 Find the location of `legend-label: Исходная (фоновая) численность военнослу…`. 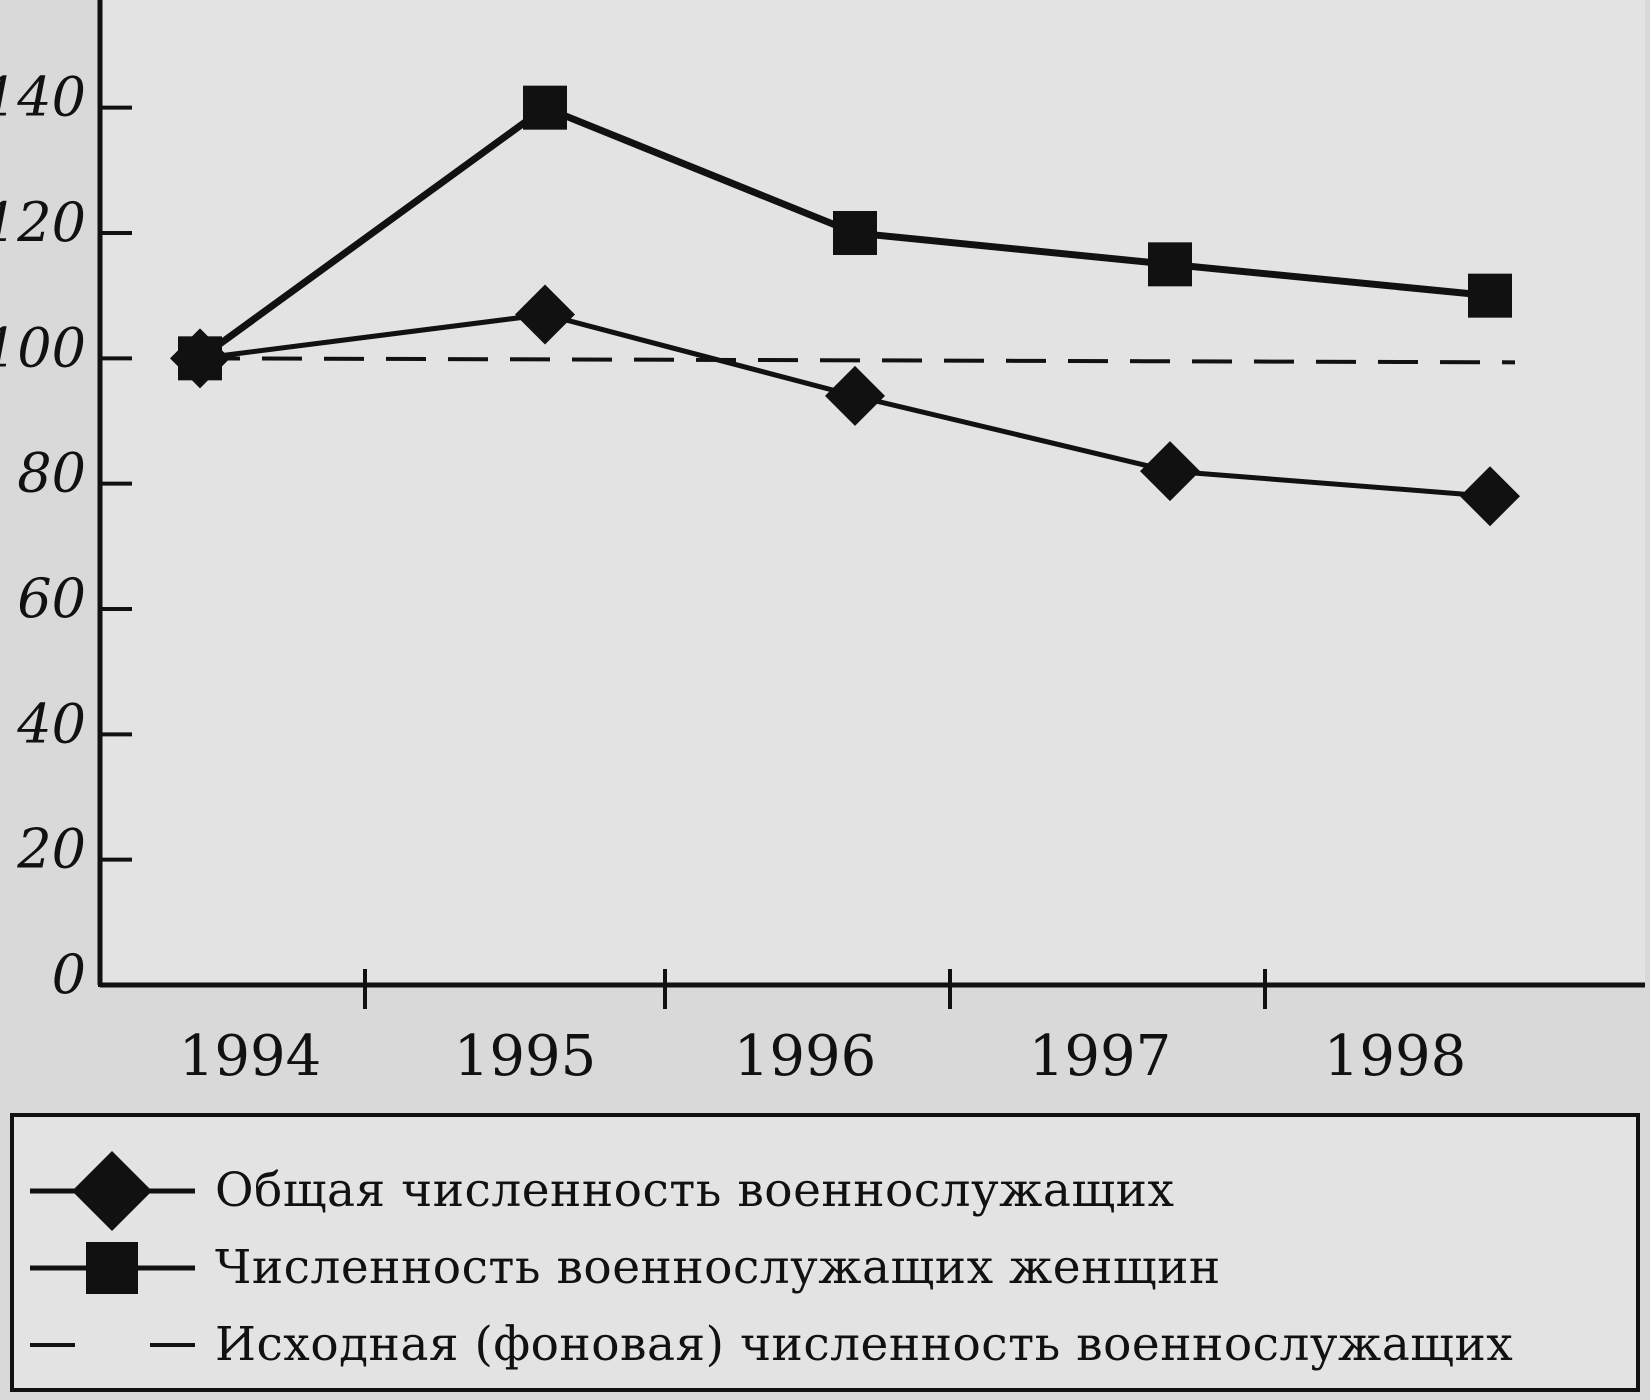

legend-label: Исходная (фоновая) численность военнослу… is located at coordinates (864, 1344).